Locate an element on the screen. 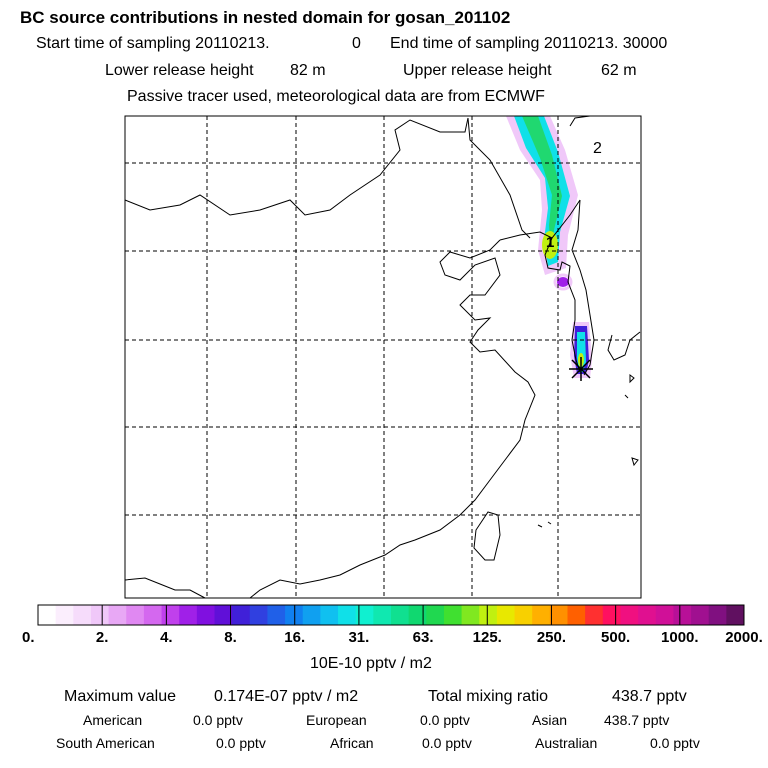 This screenshot has width=768, height=768. colorbar-tick-label: 8. is located at coordinates (230, 637).